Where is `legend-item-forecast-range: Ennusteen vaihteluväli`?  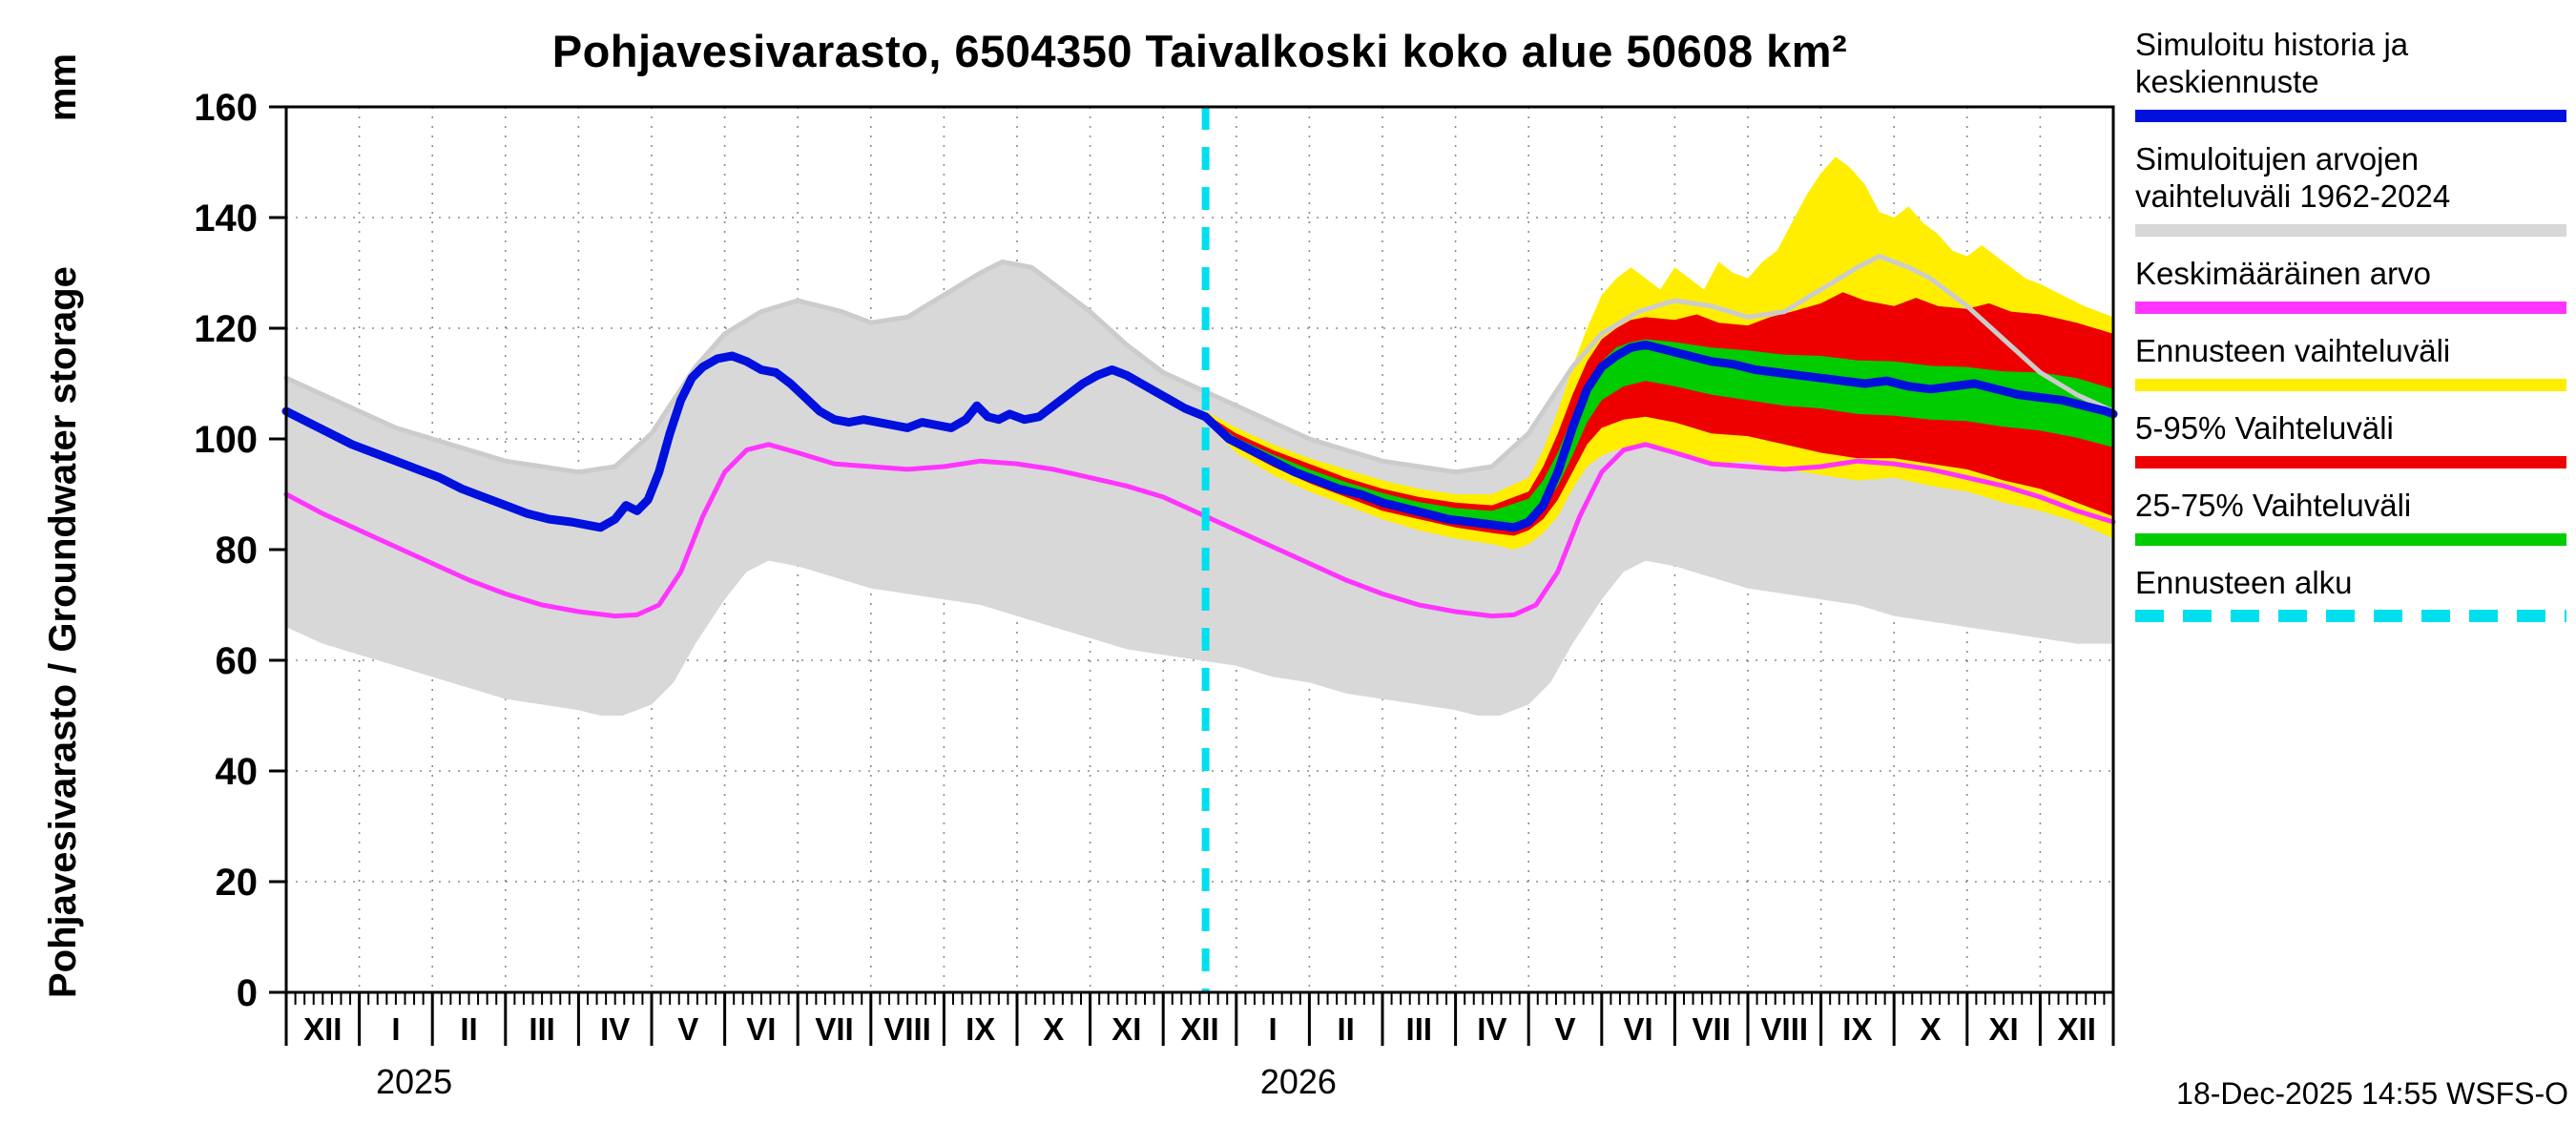
legend-item-forecast-range: Ennusteen vaihteluväli is located at coordinates (2350, 362).